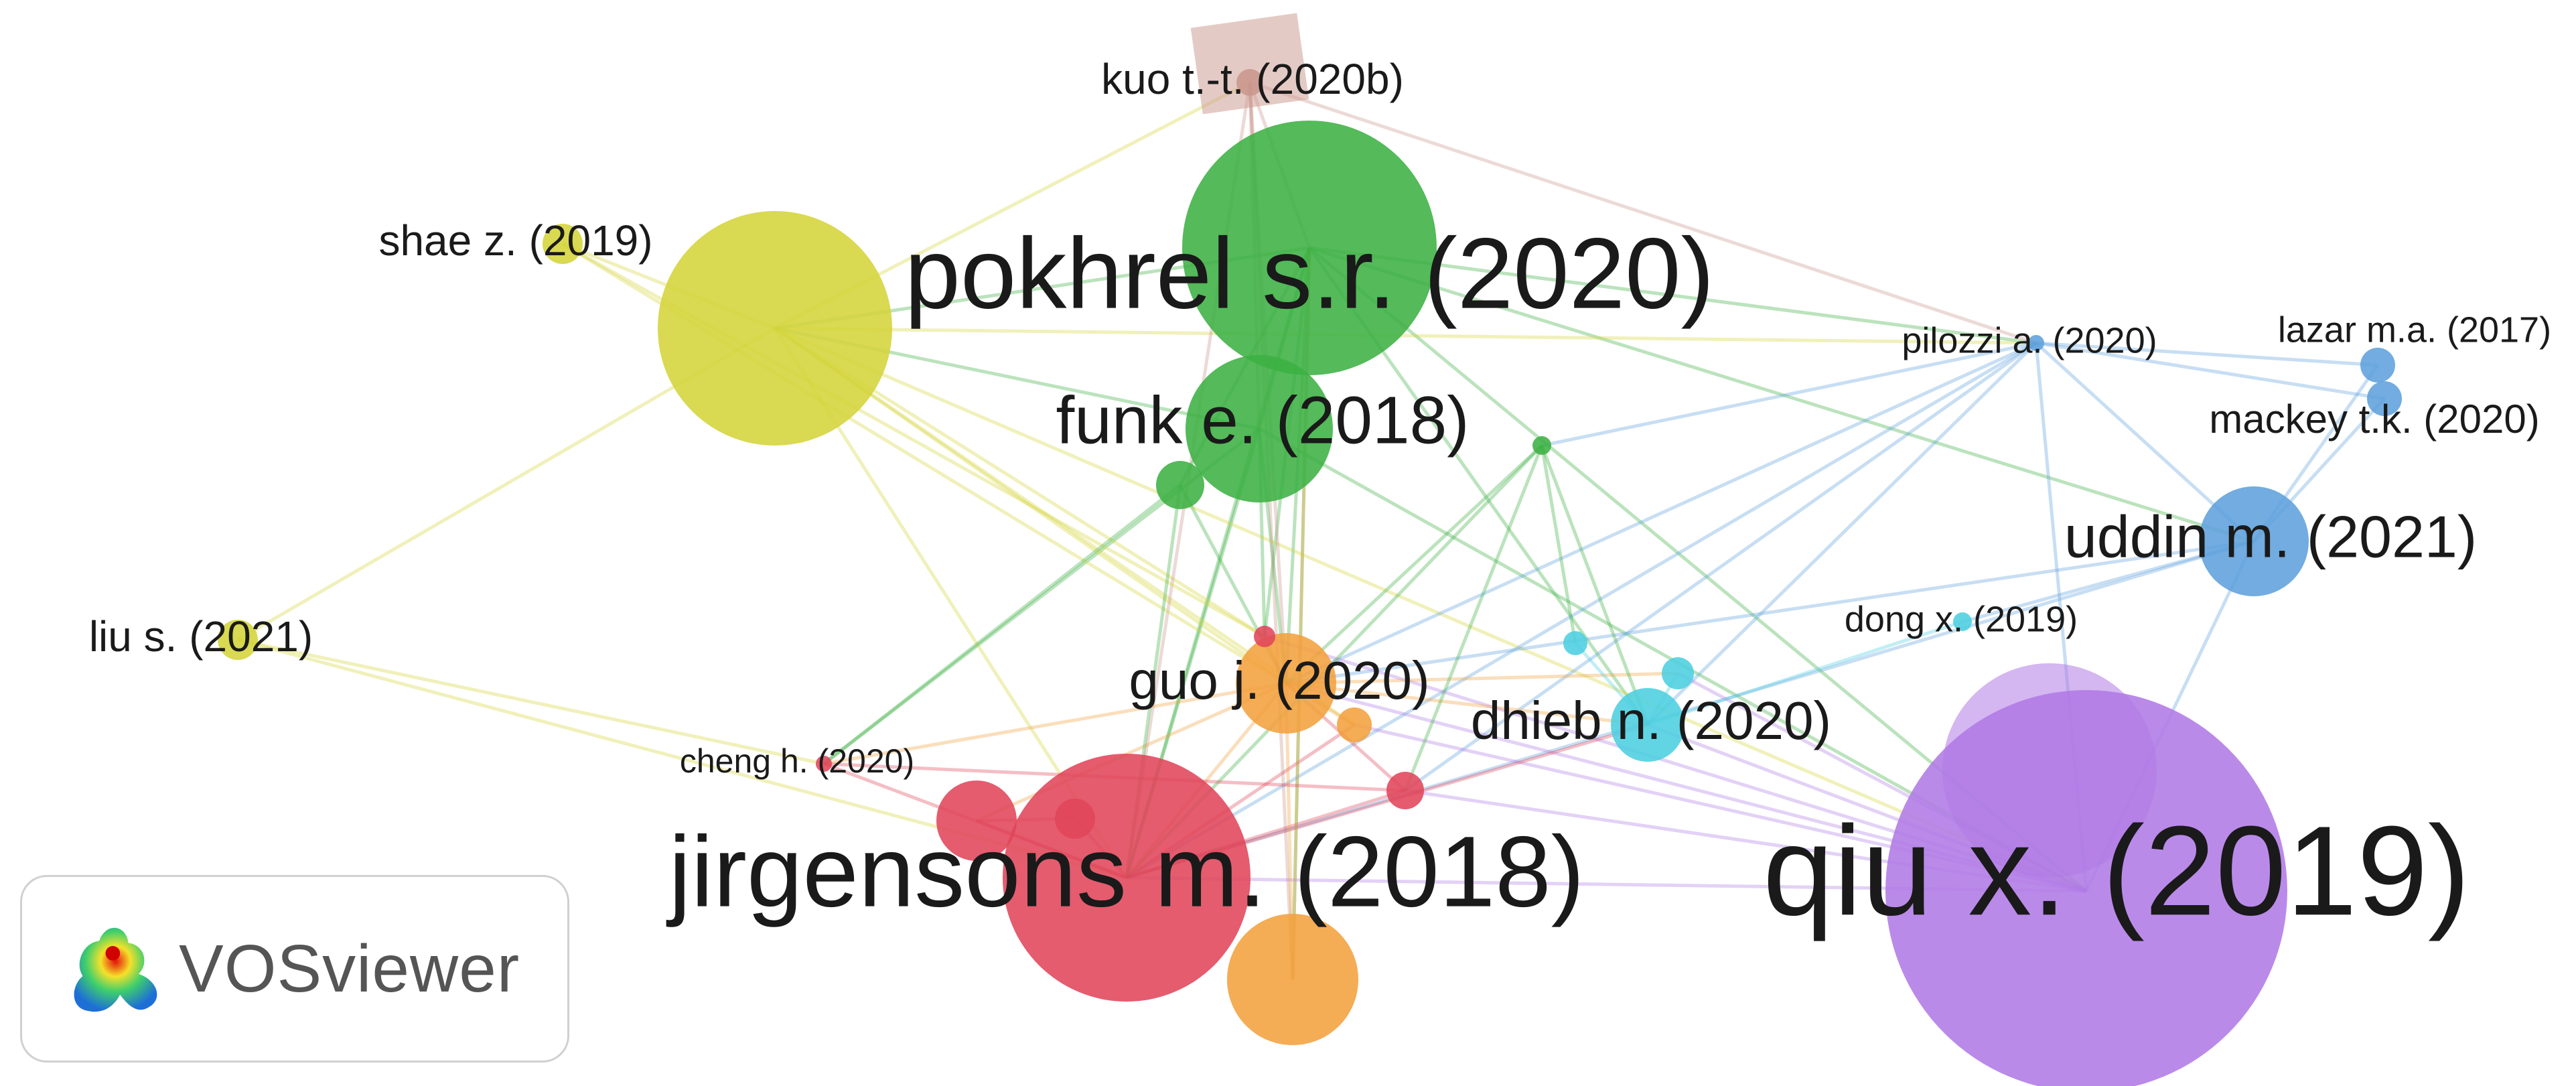 This screenshot has width=2576, height=1086. I want to click on node-label-dhieb: dhieb n. (2020), so click(1651, 720).